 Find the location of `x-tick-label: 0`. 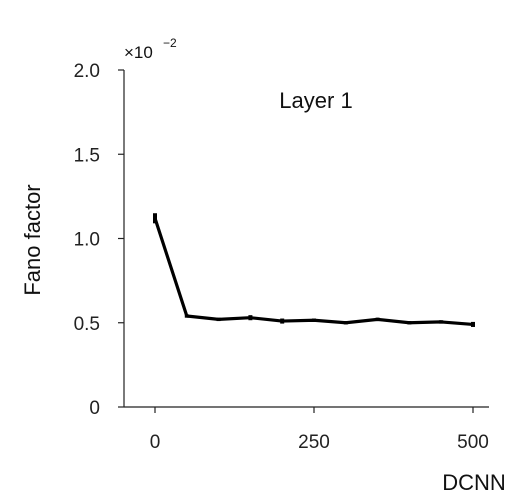

x-tick-label: 0 is located at coordinates (155, 442).